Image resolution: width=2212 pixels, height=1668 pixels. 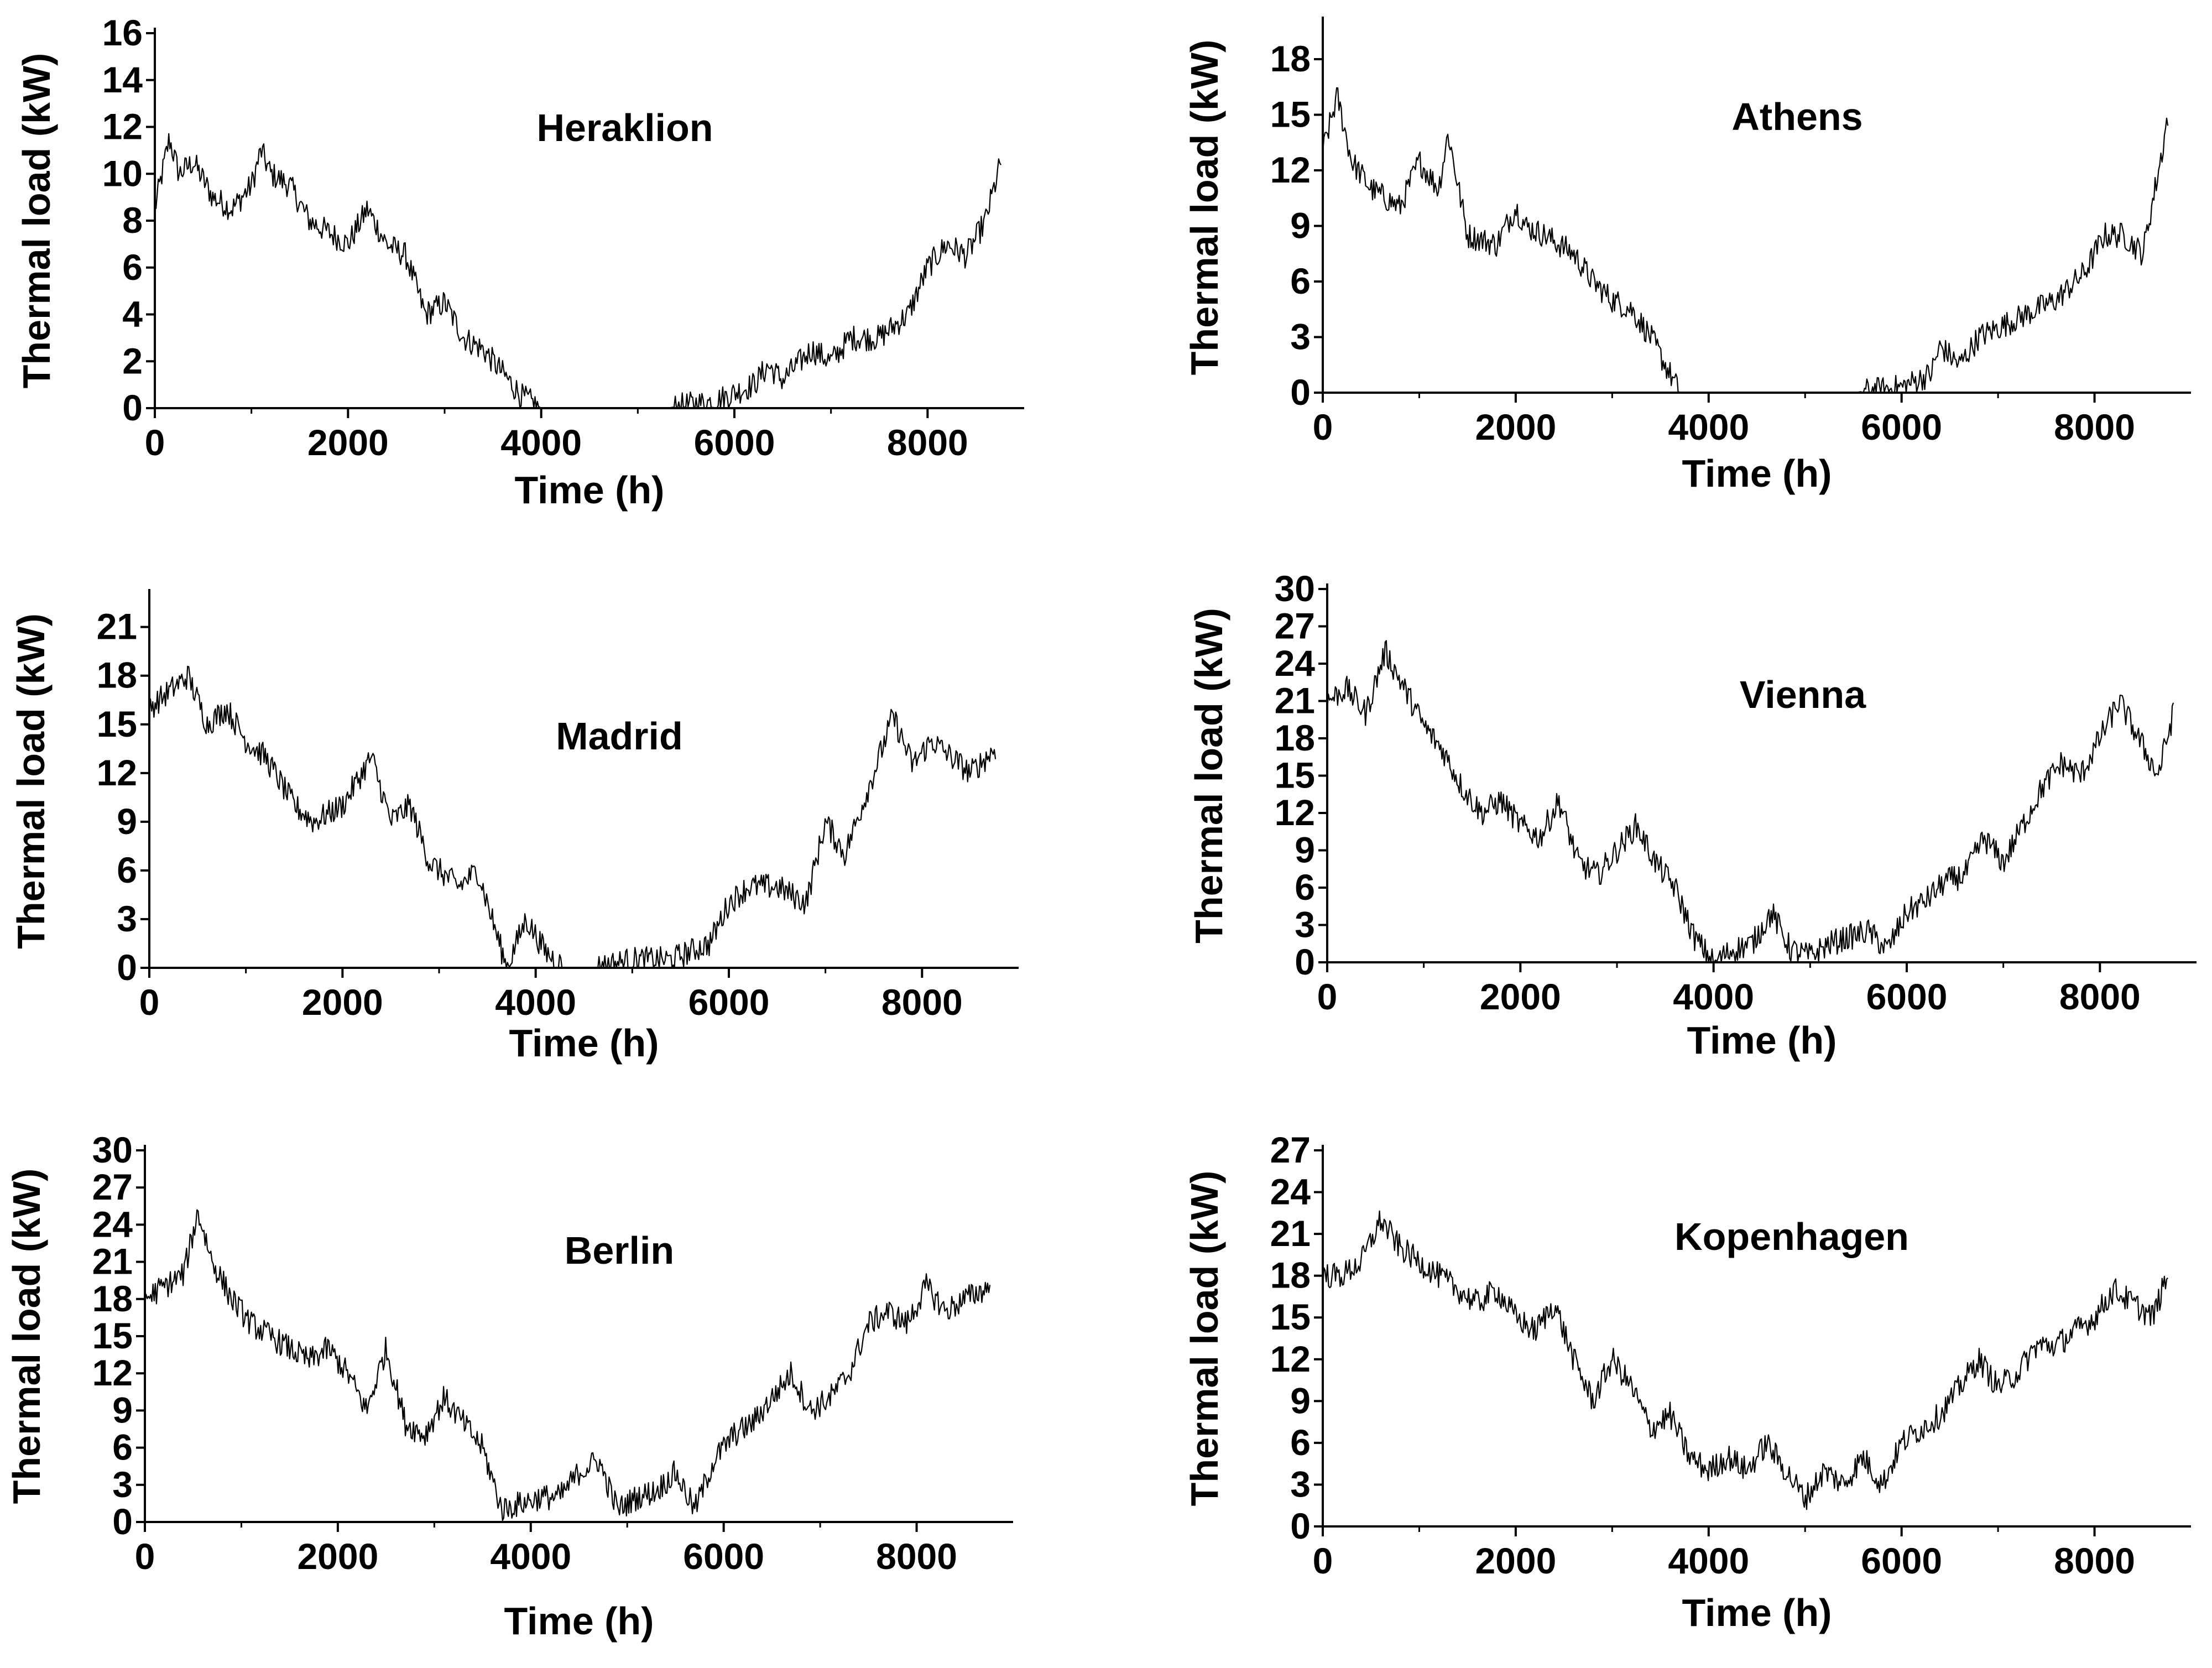 What do you see at coordinates (578, 271) in the screenshot?
I see `series-line-heraklion` at bounding box center [578, 271].